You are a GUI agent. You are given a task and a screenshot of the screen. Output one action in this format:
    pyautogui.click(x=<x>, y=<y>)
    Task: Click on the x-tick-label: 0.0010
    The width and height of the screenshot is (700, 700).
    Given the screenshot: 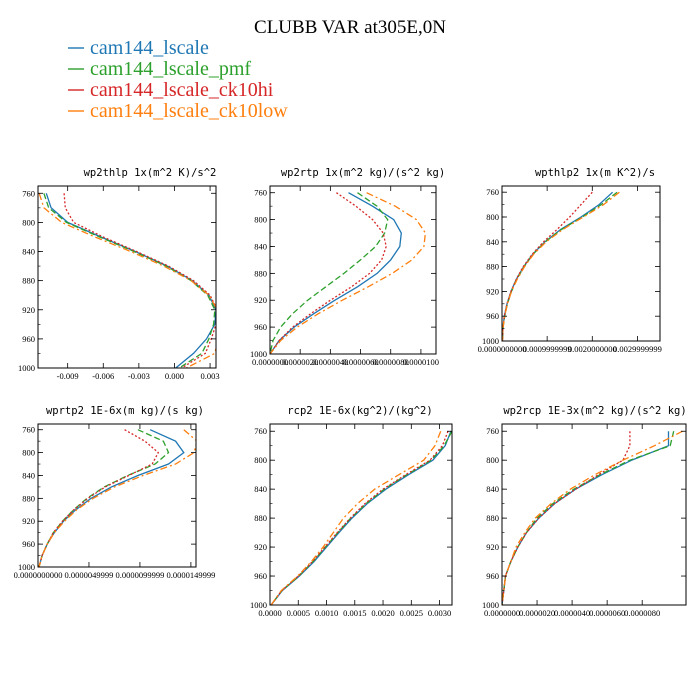 What is the action you would take?
    pyautogui.click(x=326, y=613)
    